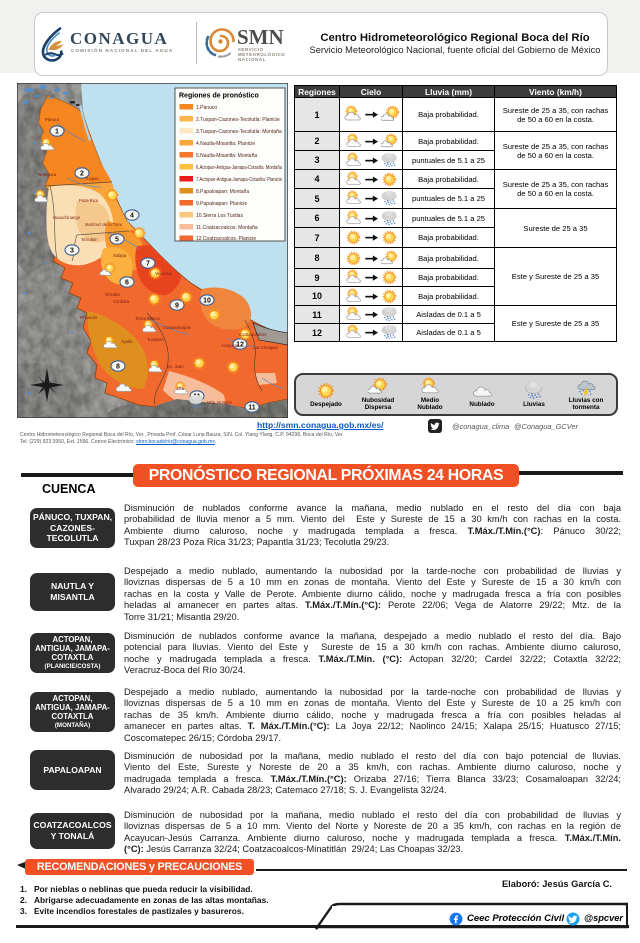 This screenshot has height=943, width=640. Describe the element at coordinates (221, 204) in the screenshot. I see `svg-text: 9.Papaloapan: Planicie` at that location.